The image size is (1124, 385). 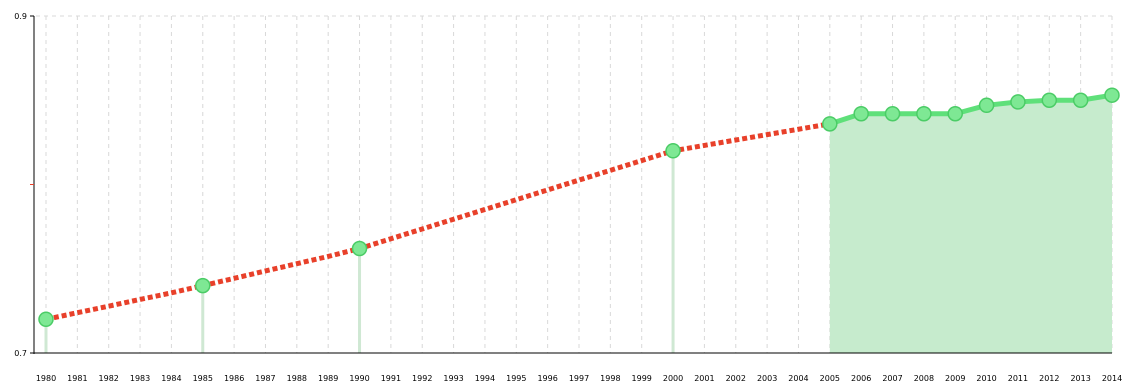 What do you see at coordinates (547, 378) in the screenshot?
I see `x-tick-label: 1996` at bounding box center [547, 378].